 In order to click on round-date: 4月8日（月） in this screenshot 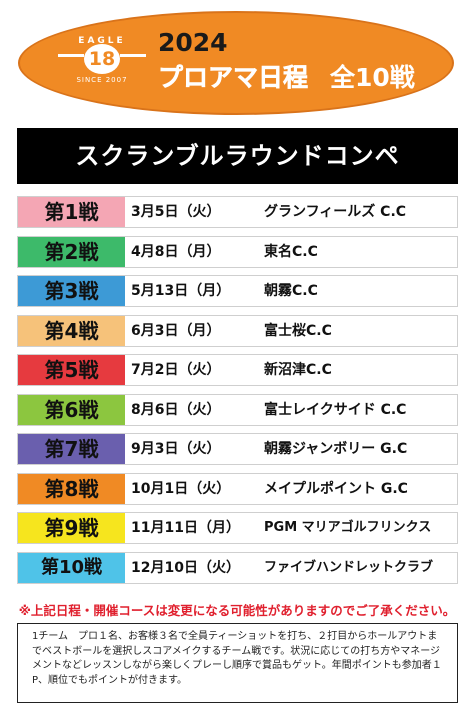, I will do `click(176, 251)`.